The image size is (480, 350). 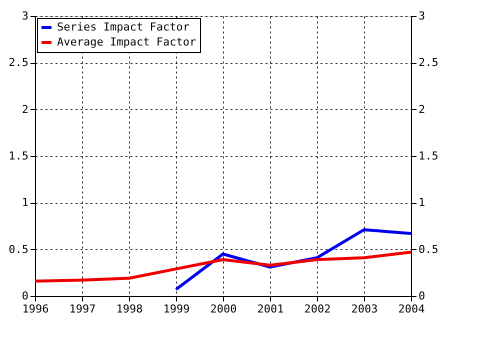 I want to click on y-tick-label: 3, so click(x=25, y=16).